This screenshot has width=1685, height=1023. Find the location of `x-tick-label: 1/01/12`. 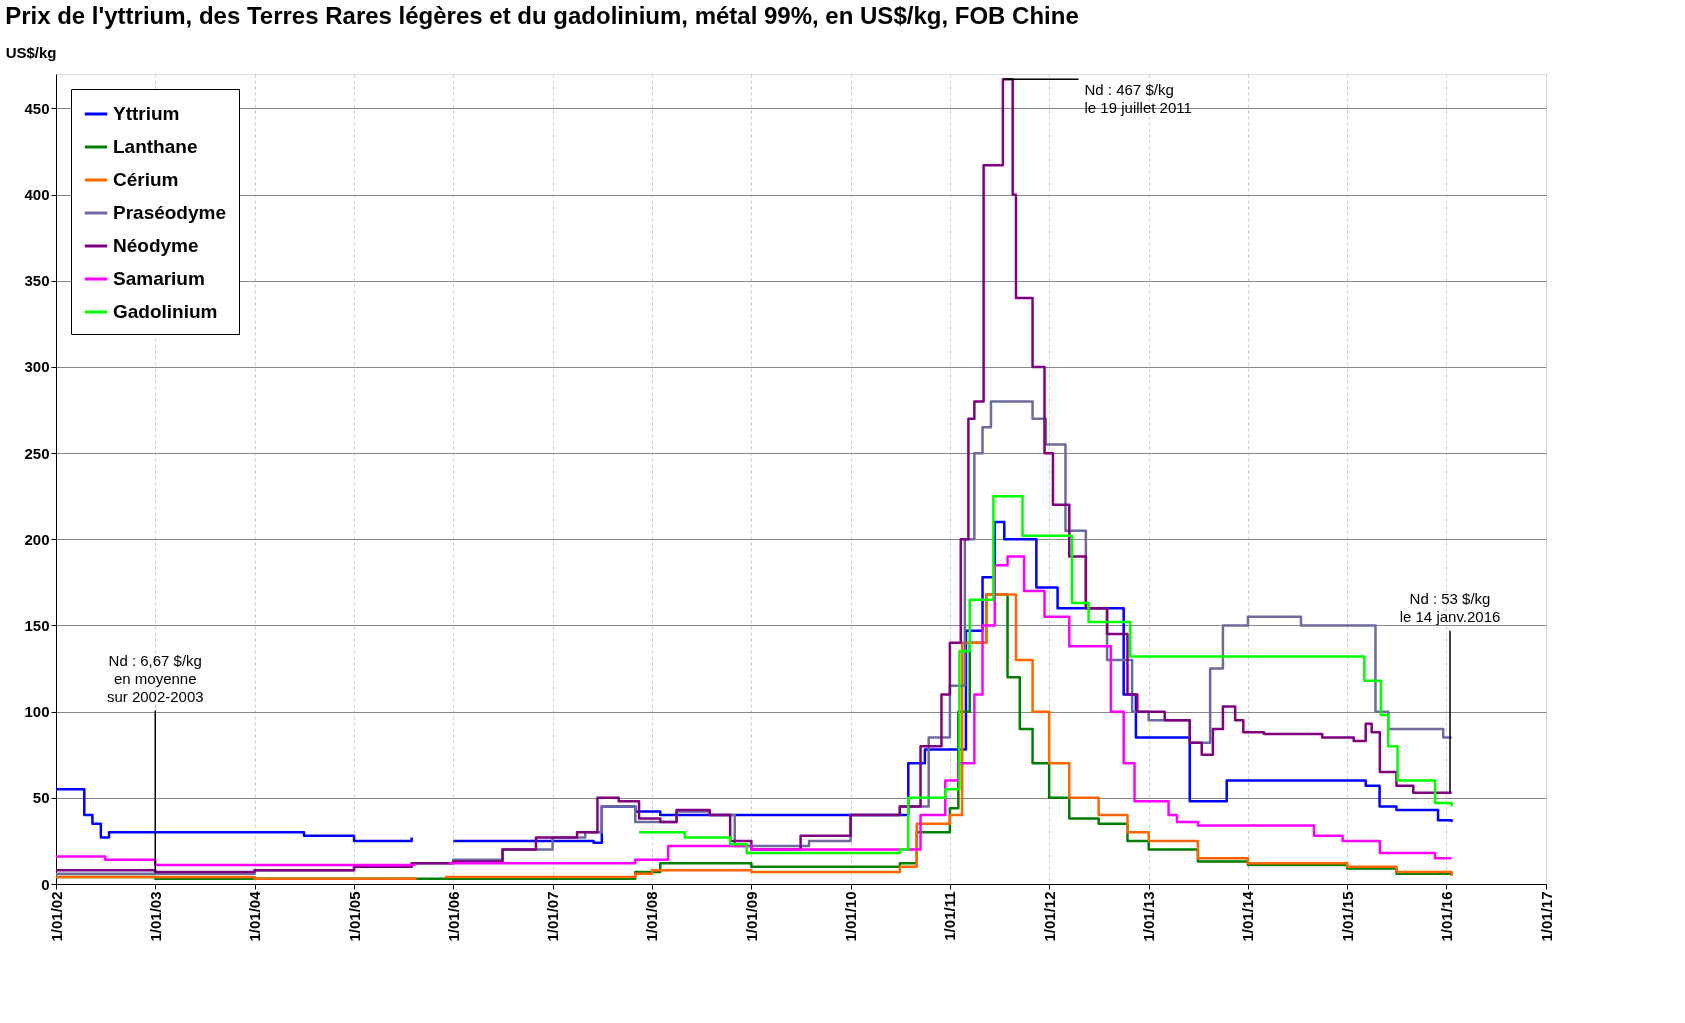

x-tick-label: 1/01/12 is located at coordinates (1049, 916).